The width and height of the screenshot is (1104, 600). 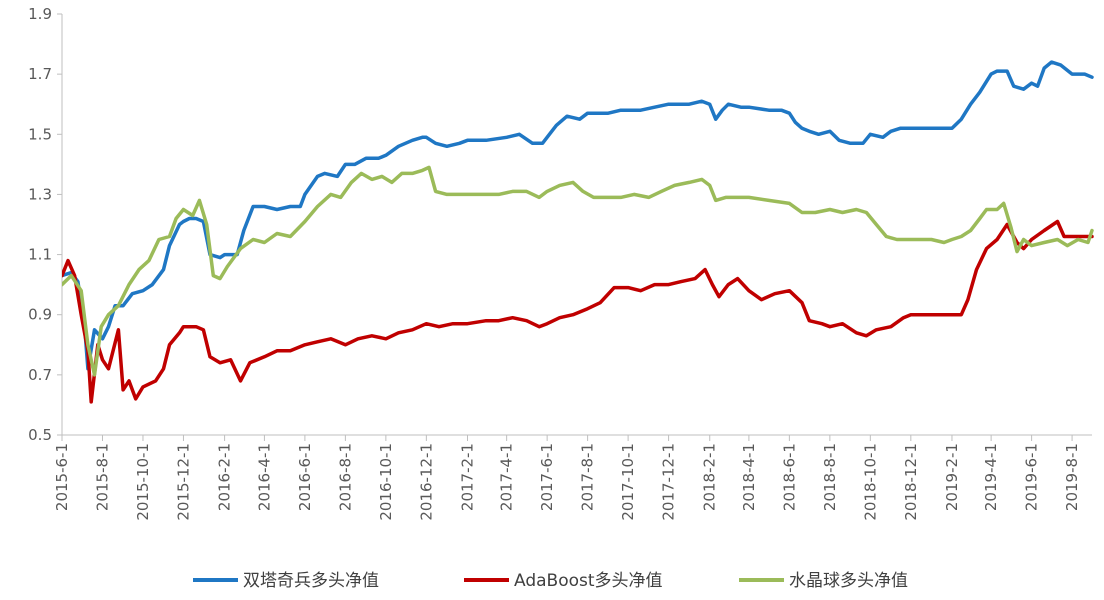 What do you see at coordinates (143, 482) in the screenshot?
I see `x-tick-label: 2015-10-1` at bounding box center [143, 482].